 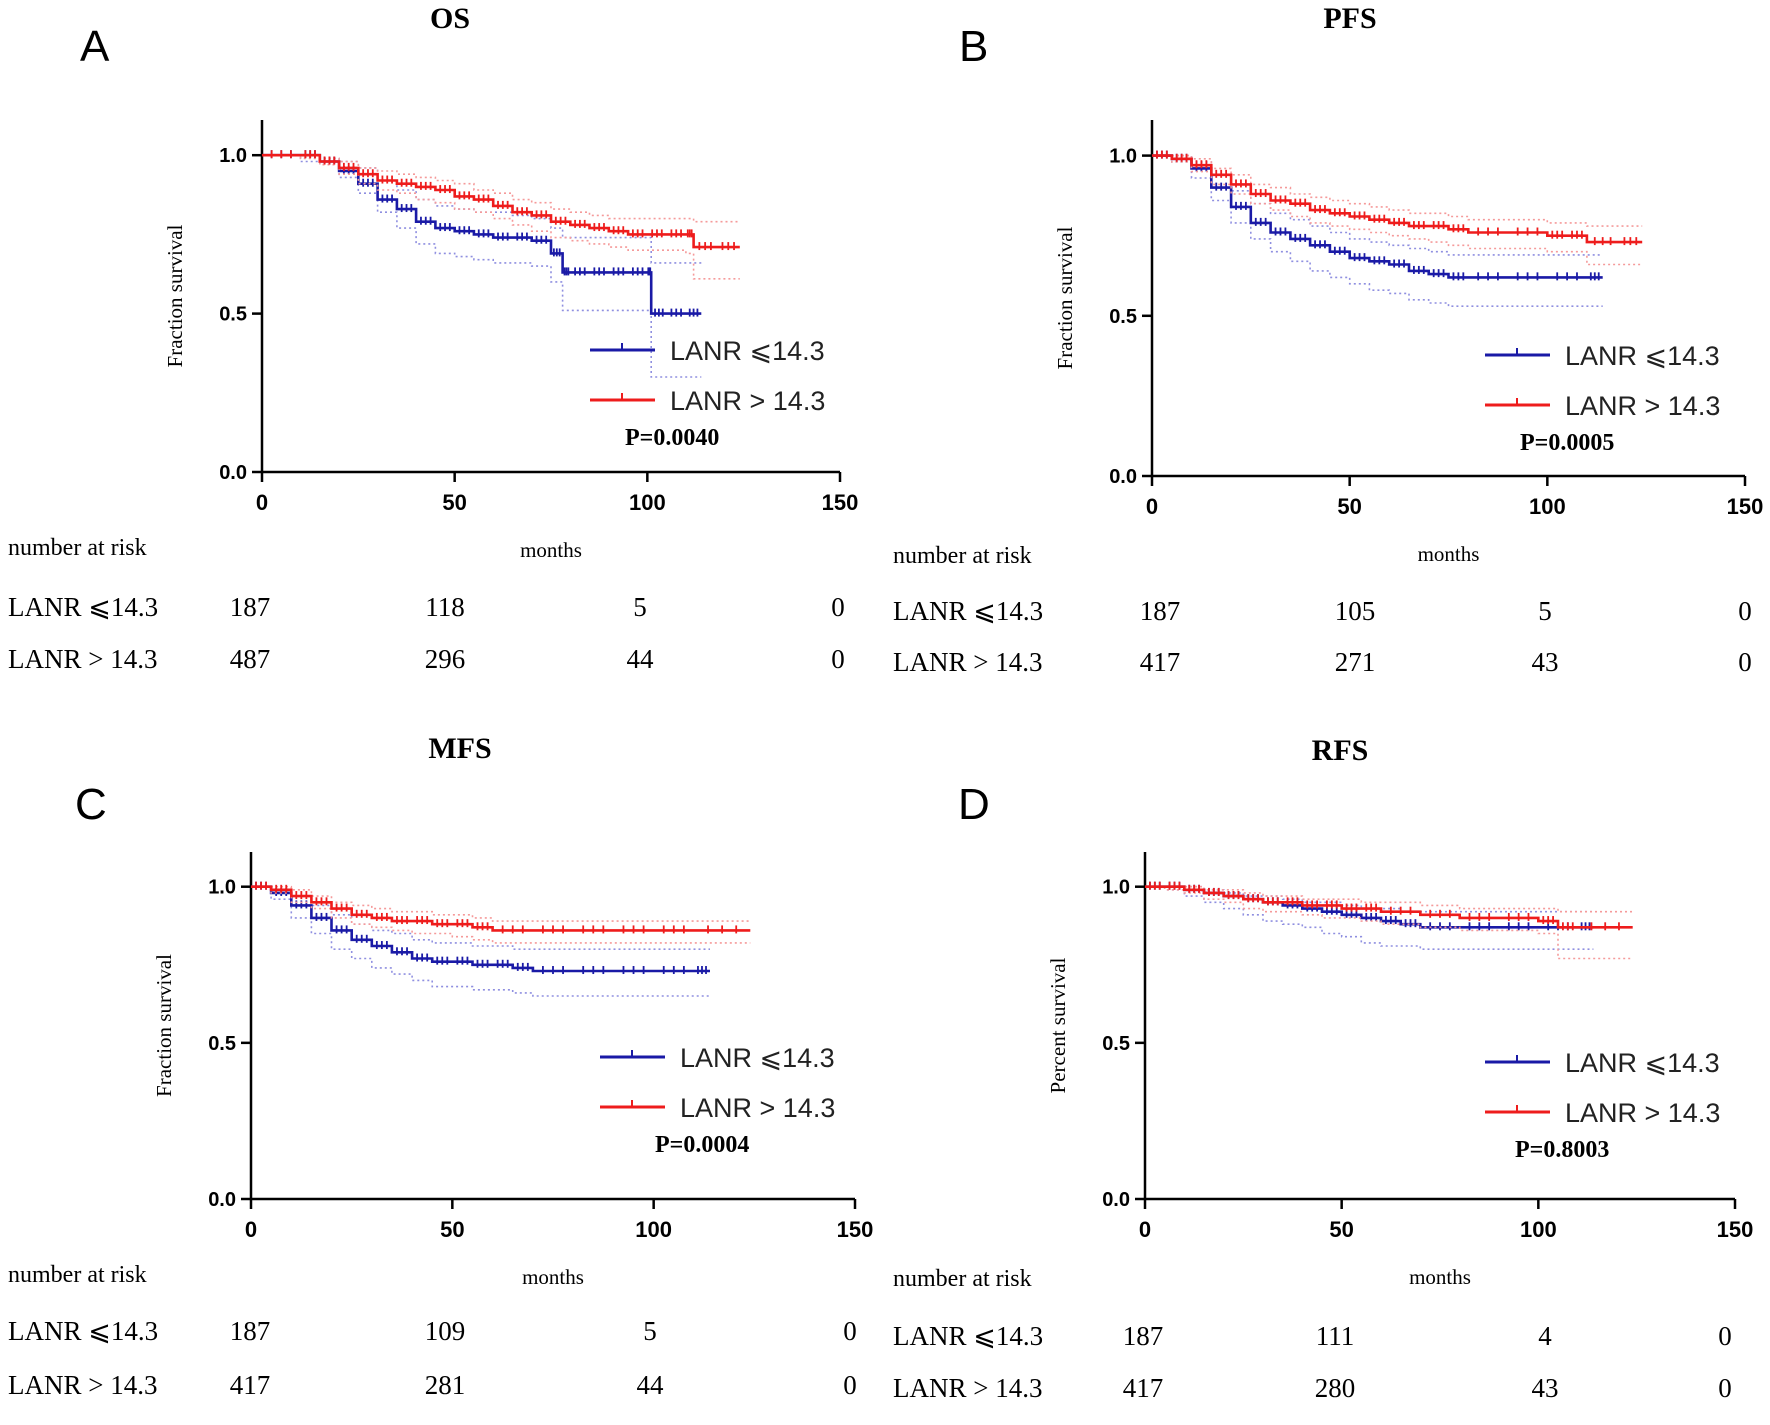 I want to click on p-value: P=0.0040, so click(x=672, y=438).